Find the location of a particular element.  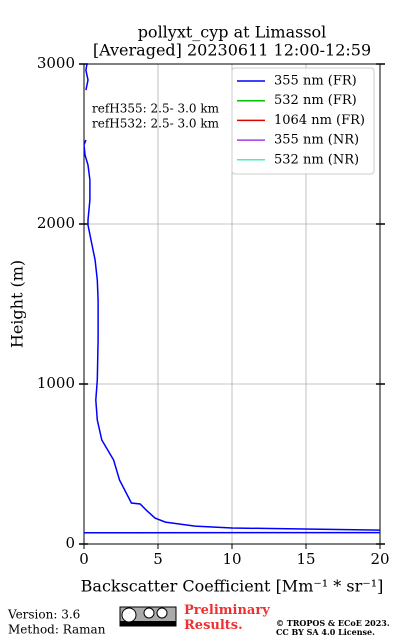

method: Method: Raman is located at coordinates (57, 630).